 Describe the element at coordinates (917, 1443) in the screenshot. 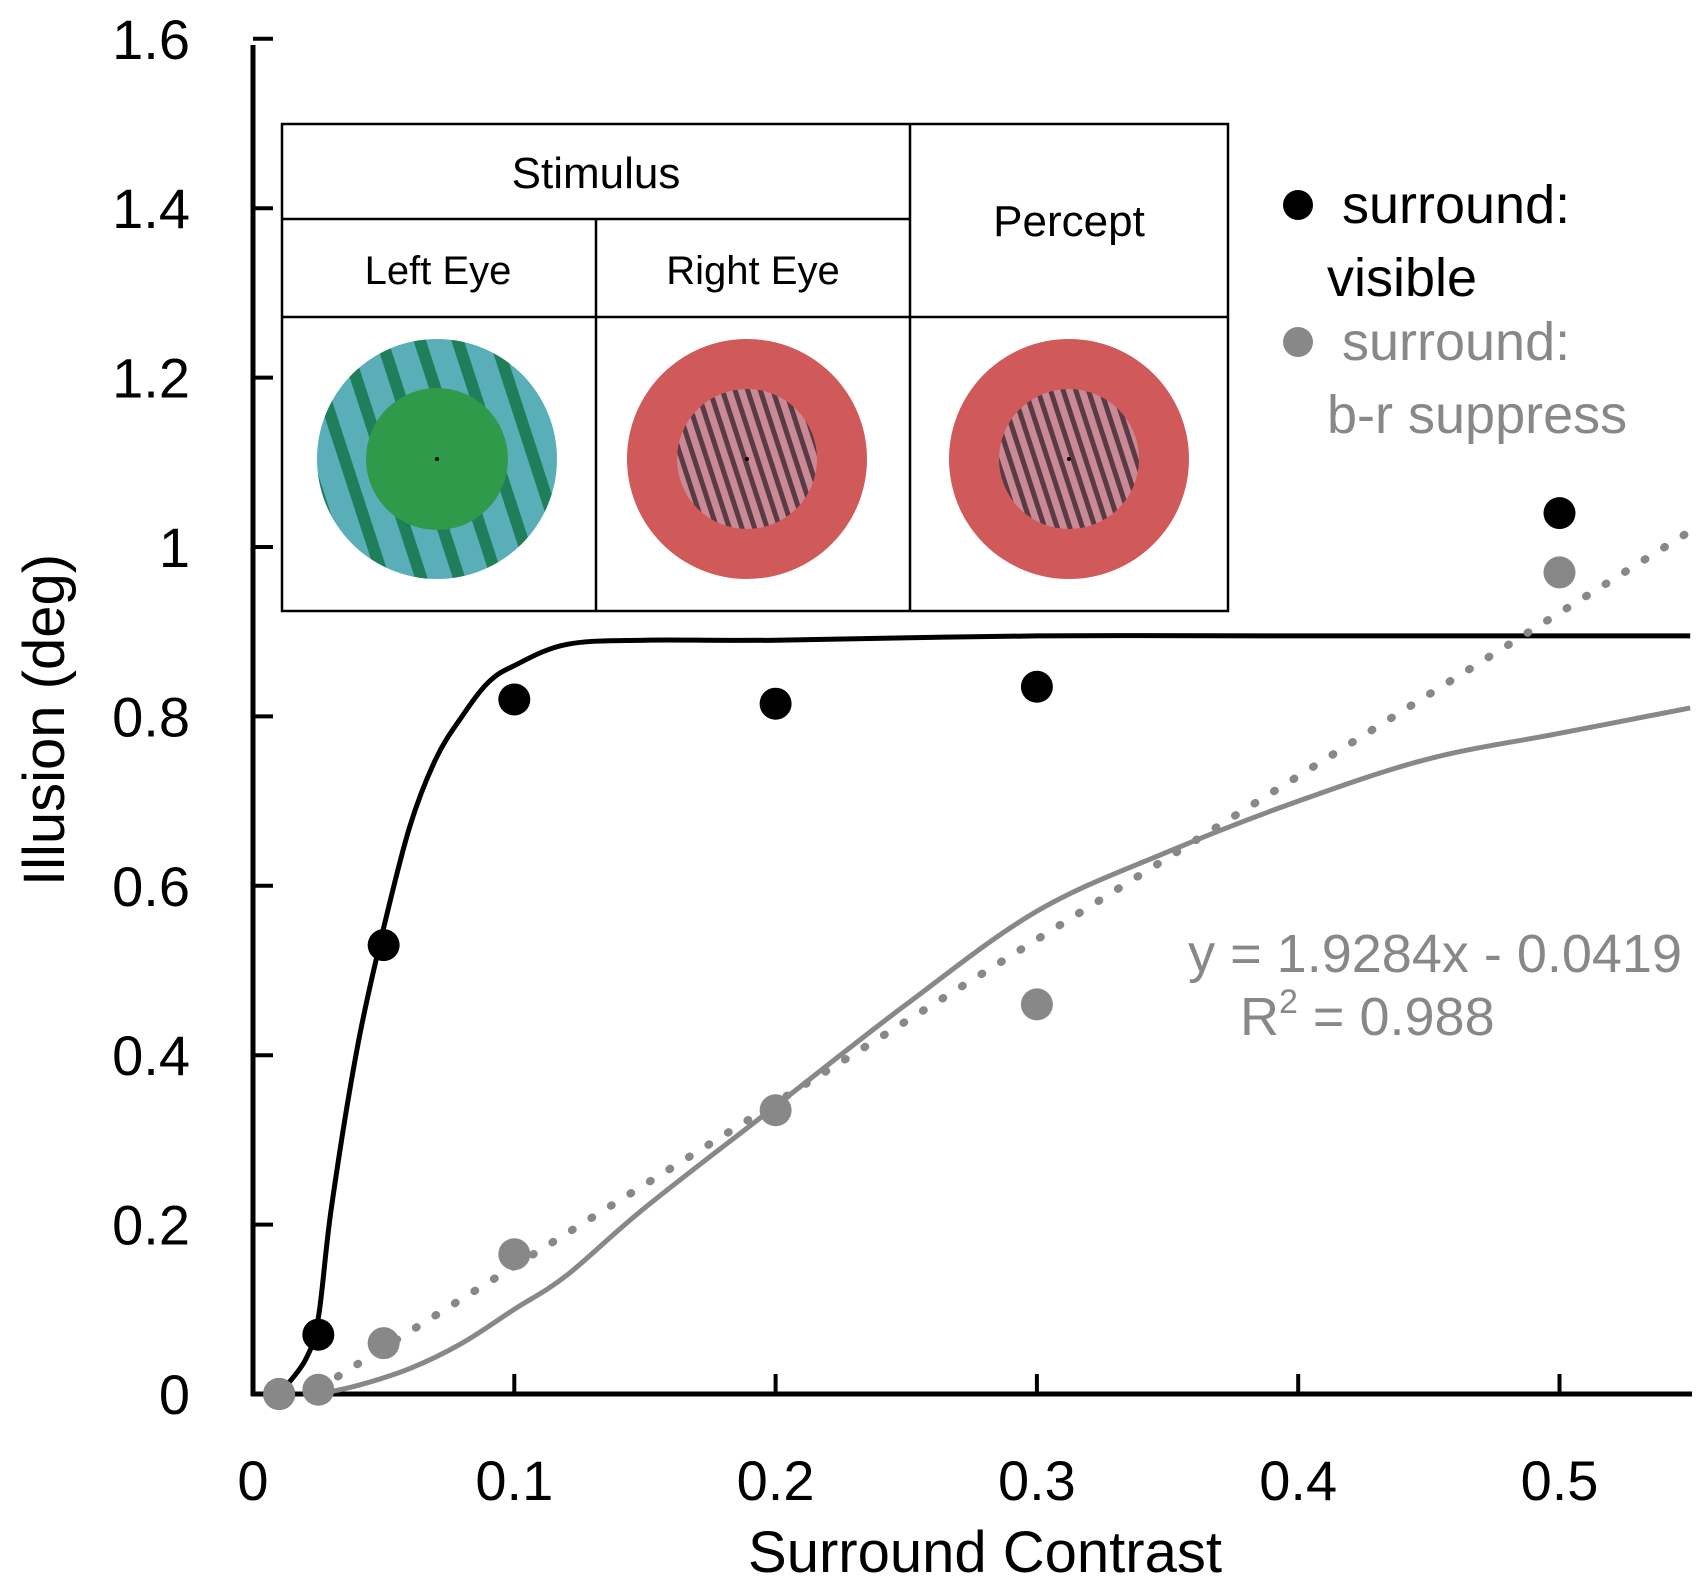

I see `x-ticks: 0 0.1 0.2 0.3 0.4 0.5` at that location.